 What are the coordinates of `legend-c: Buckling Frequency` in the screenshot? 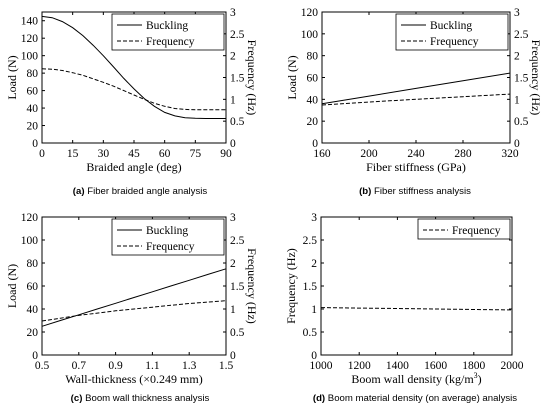 It's located at (168, 237).